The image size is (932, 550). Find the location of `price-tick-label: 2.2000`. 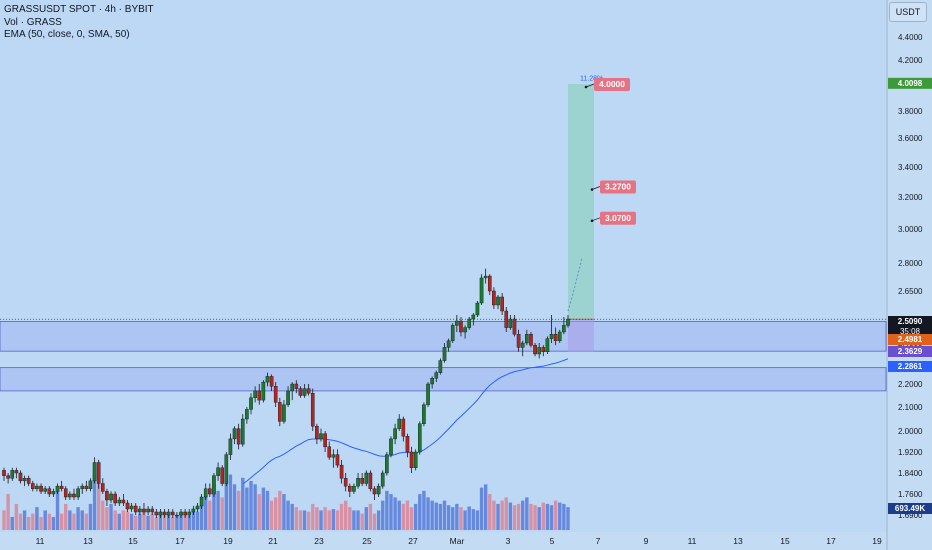

price-tick-label: 2.2000 is located at coordinates (910, 384).